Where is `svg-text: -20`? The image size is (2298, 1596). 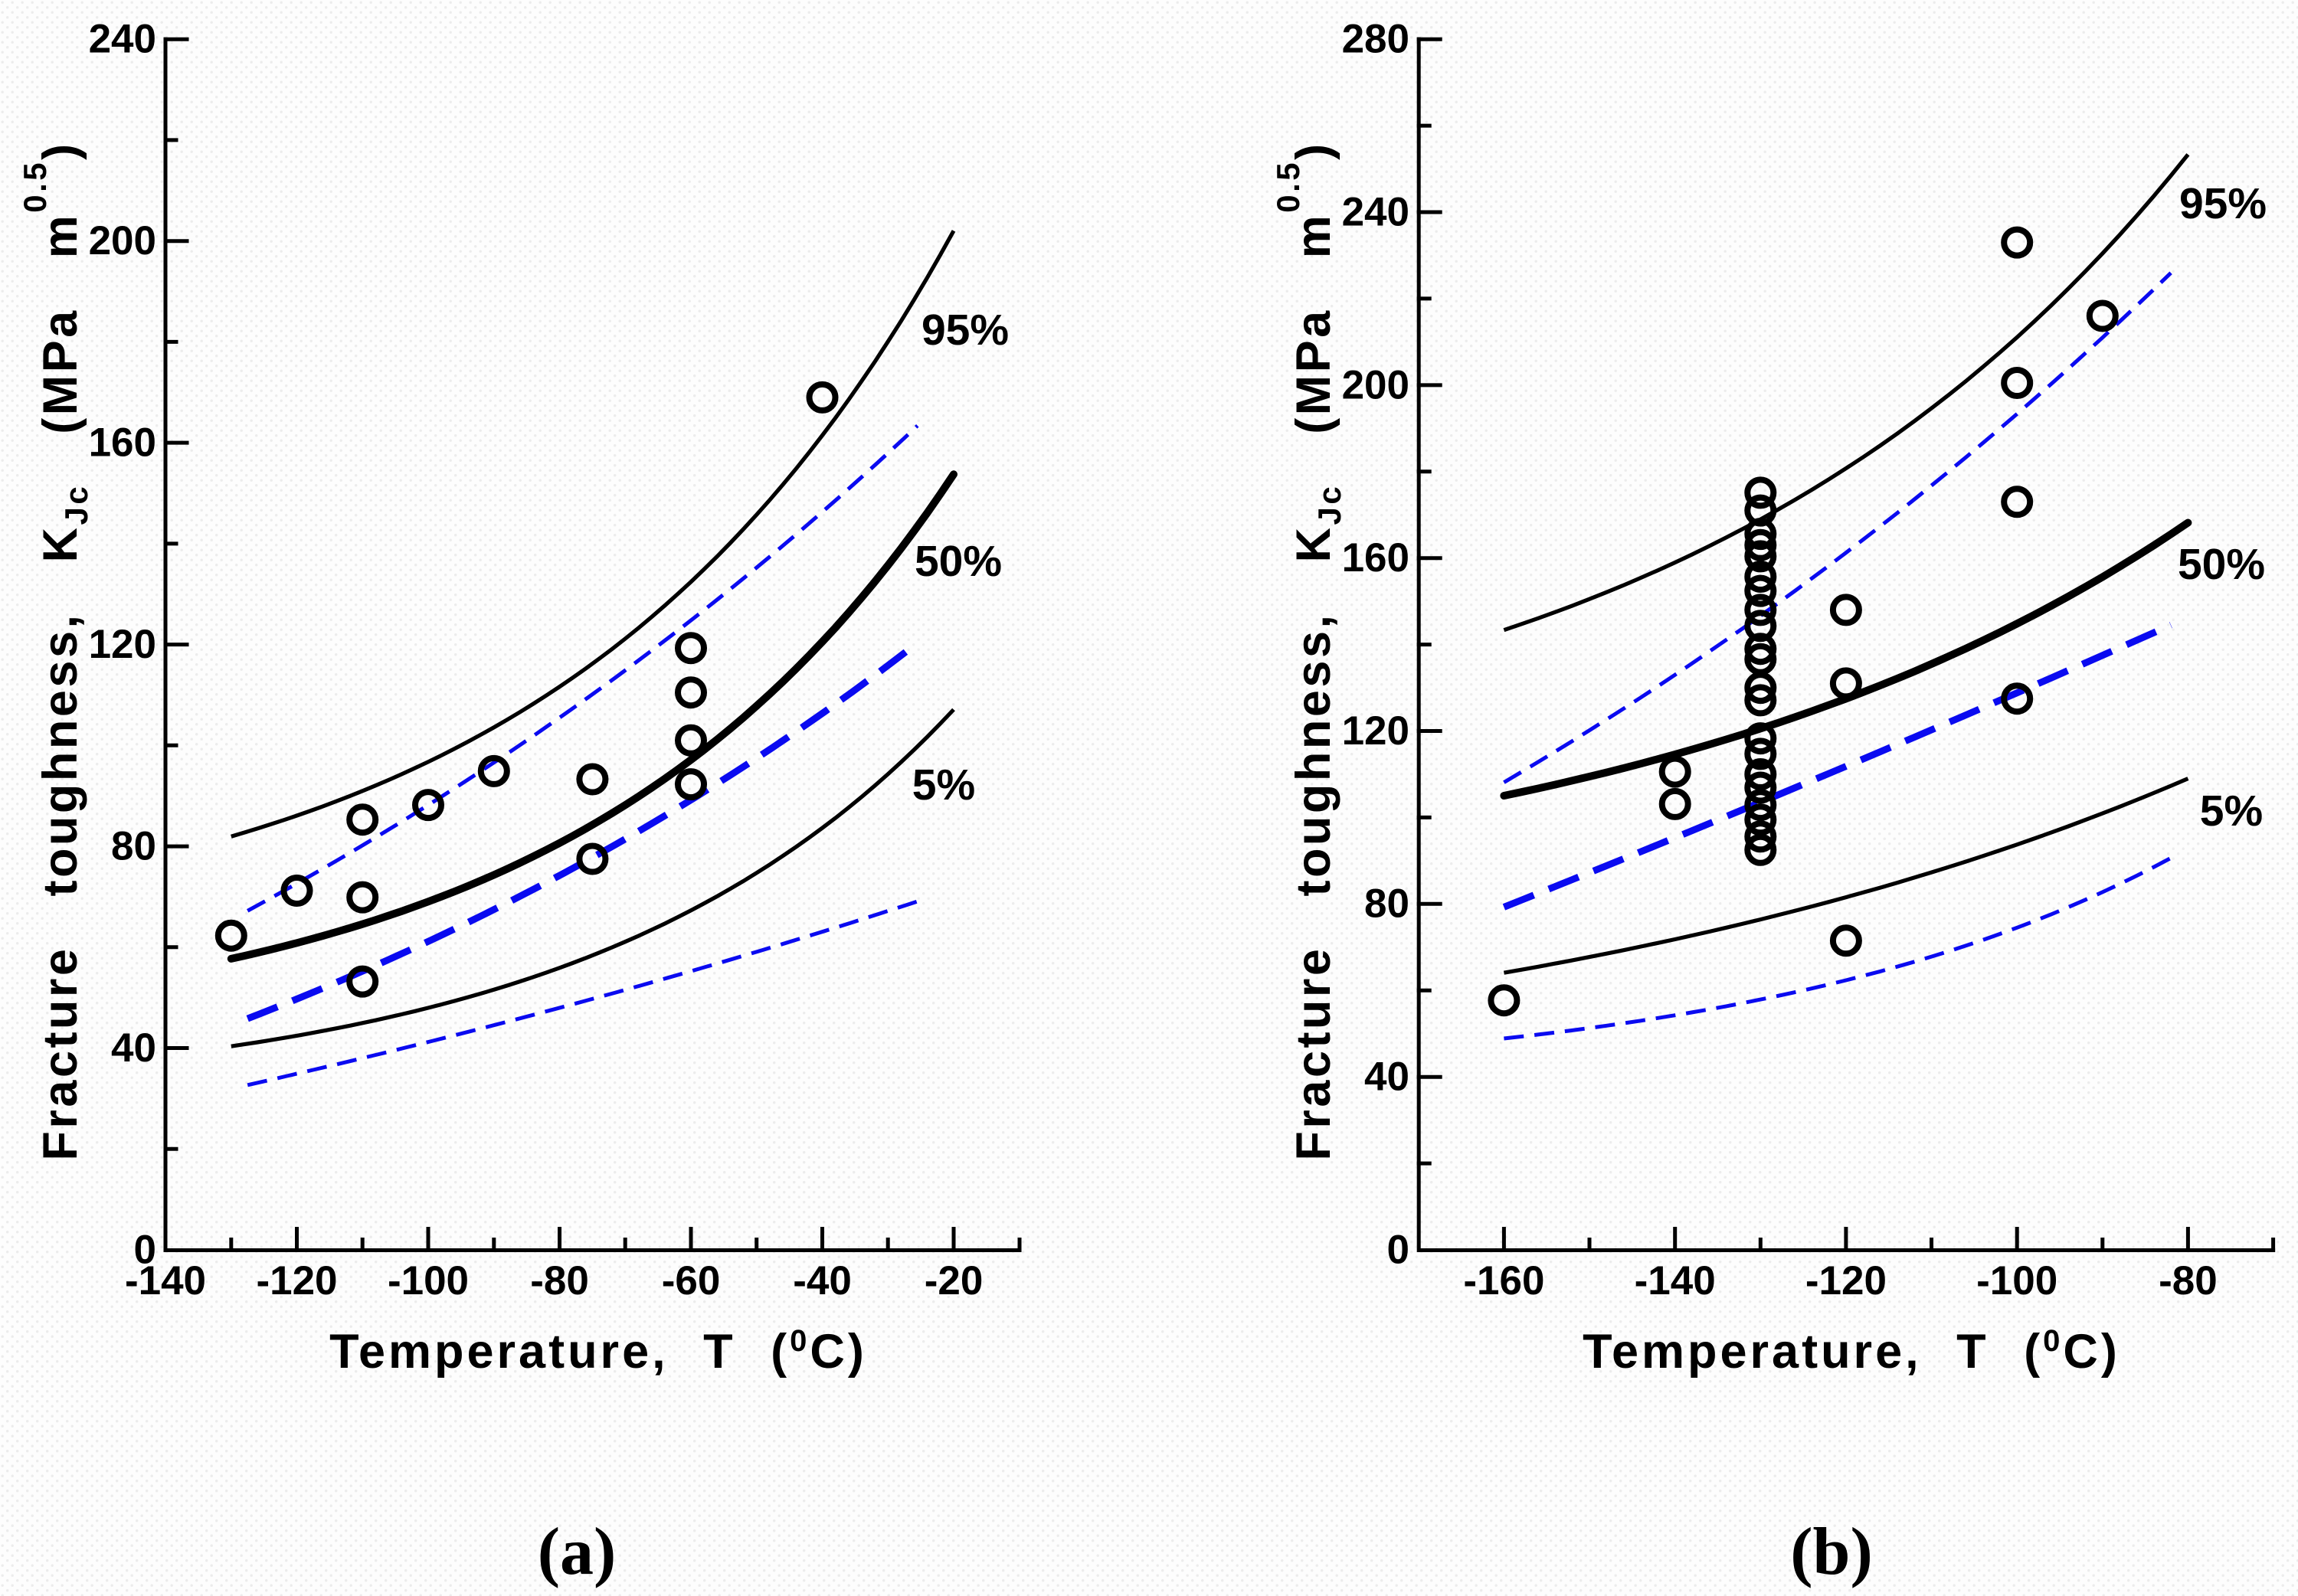
svg-text: -20 is located at coordinates (955, 1281).